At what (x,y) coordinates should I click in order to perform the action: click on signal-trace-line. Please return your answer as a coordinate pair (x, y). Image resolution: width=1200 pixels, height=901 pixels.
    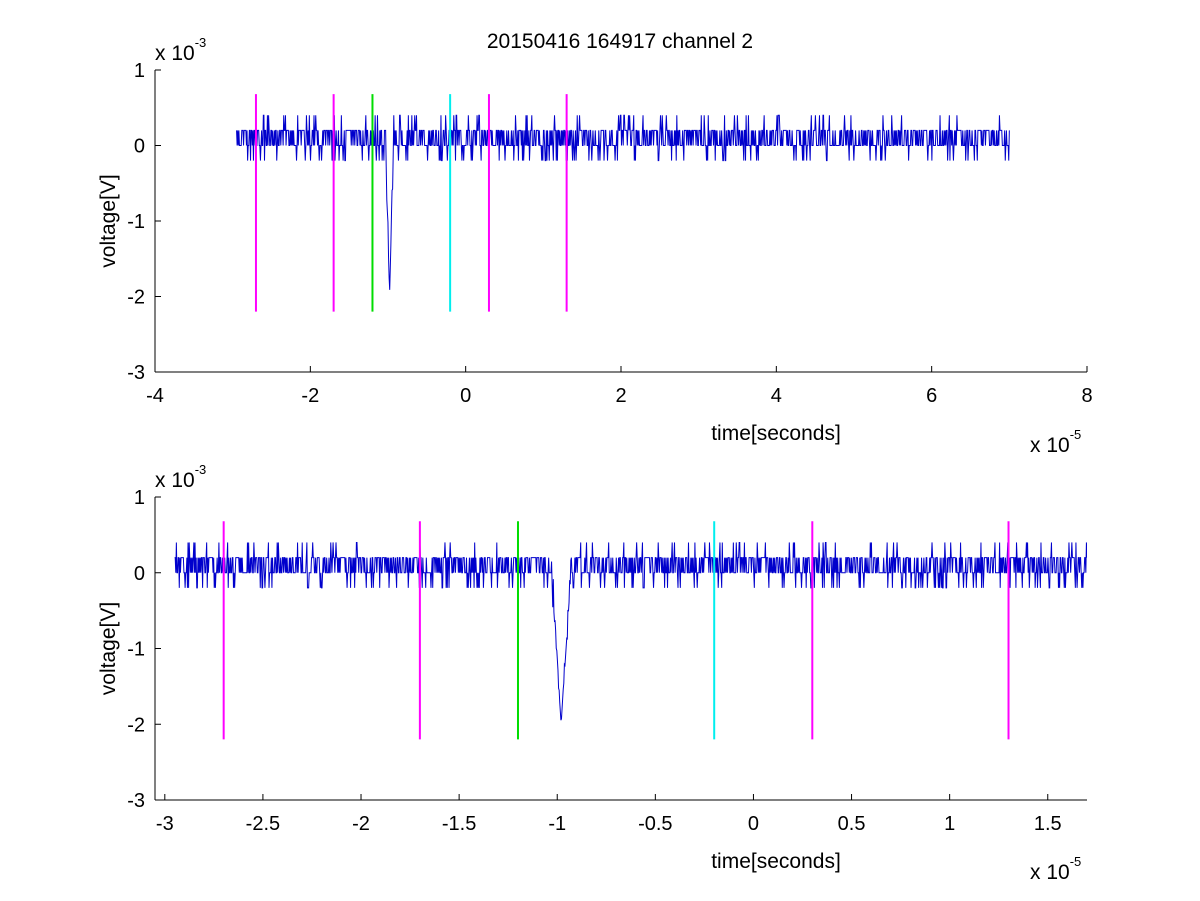
    Looking at the image, I should click on (623, 202).